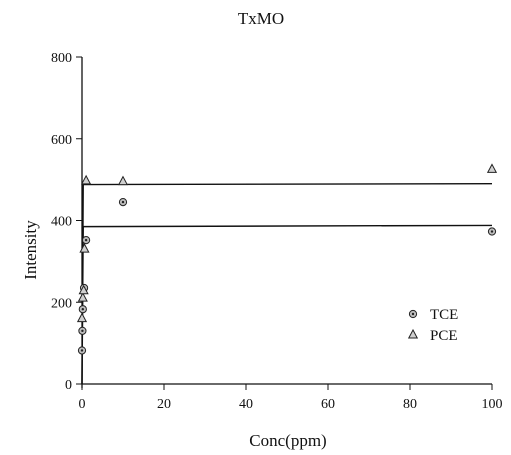 The width and height of the screenshot is (511, 455). What do you see at coordinates (68, 385) in the screenshot?
I see `y-tick-label: 0` at bounding box center [68, 385].